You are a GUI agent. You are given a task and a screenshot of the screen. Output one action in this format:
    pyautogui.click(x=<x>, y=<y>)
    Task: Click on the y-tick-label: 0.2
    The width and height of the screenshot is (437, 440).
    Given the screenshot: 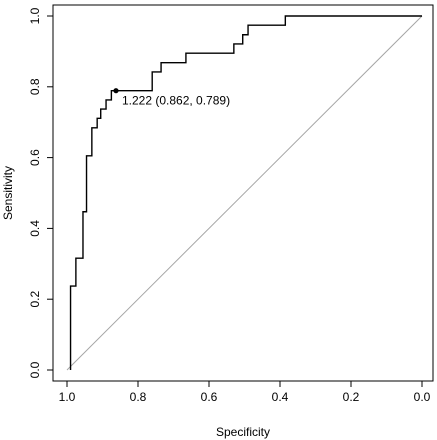 What is the action you would take?
    pyautogui.click(x=35, y=299)
    